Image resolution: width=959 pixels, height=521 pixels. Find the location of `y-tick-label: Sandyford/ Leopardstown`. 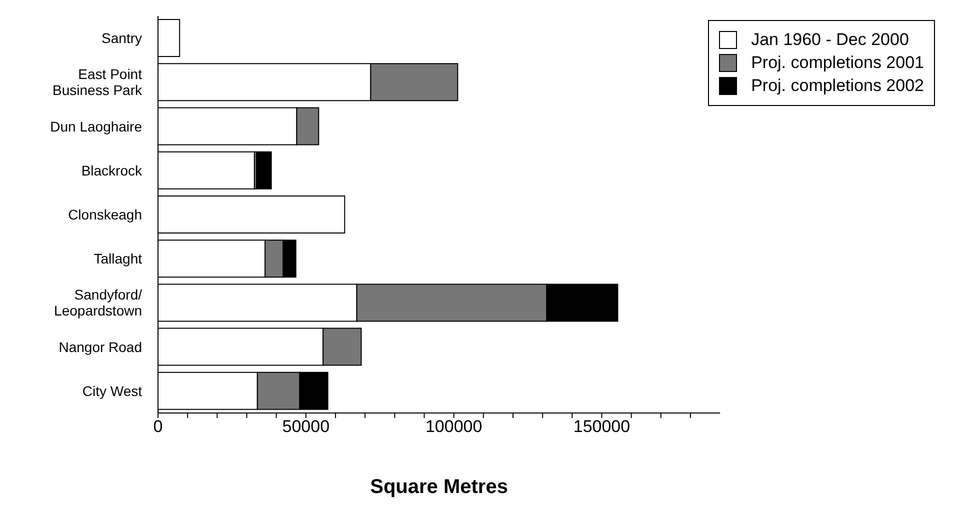

y-tick-label: Sandyford/ Leopardstown is located at coordinates (98, 302).